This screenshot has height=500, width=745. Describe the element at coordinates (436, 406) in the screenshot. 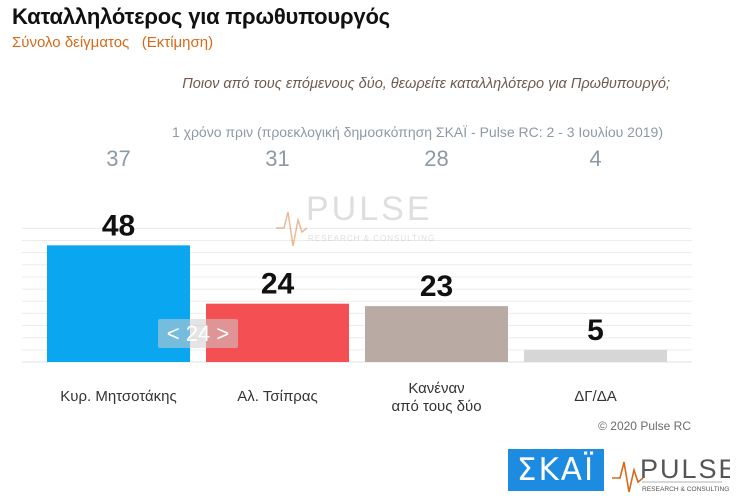

I see `category-label: από τους δύο` at that location.